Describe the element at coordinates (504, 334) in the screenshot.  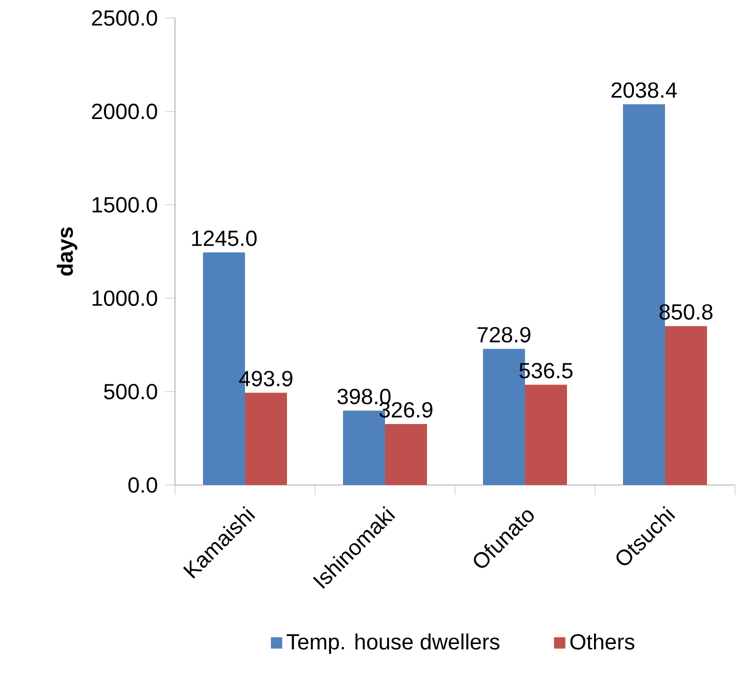
I see `data-label: 728.9` at that location.